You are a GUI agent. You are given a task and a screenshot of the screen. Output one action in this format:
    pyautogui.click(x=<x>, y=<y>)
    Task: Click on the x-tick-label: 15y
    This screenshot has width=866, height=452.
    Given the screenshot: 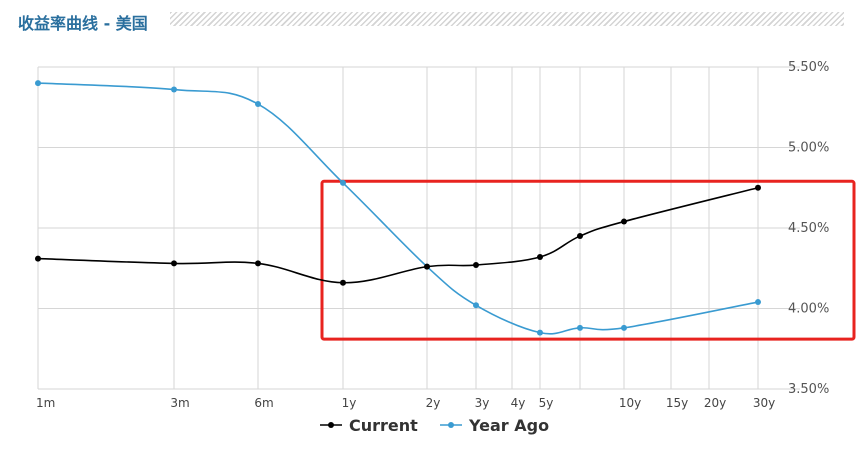 What is the action you would take?
    pyautogui.click(x=677, y=403)
    